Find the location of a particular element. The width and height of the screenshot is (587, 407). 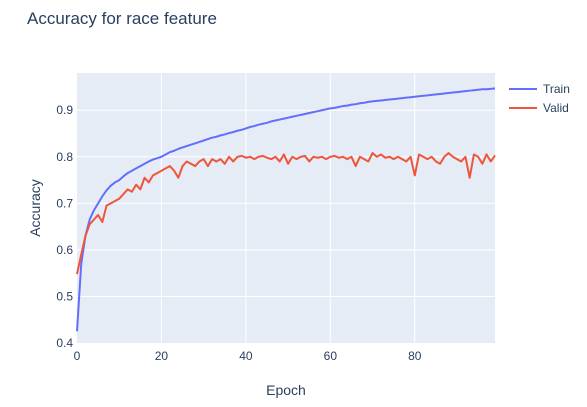

x-axis-ticks: 0 20 40 60 80 is located at coordinates (248, 356).